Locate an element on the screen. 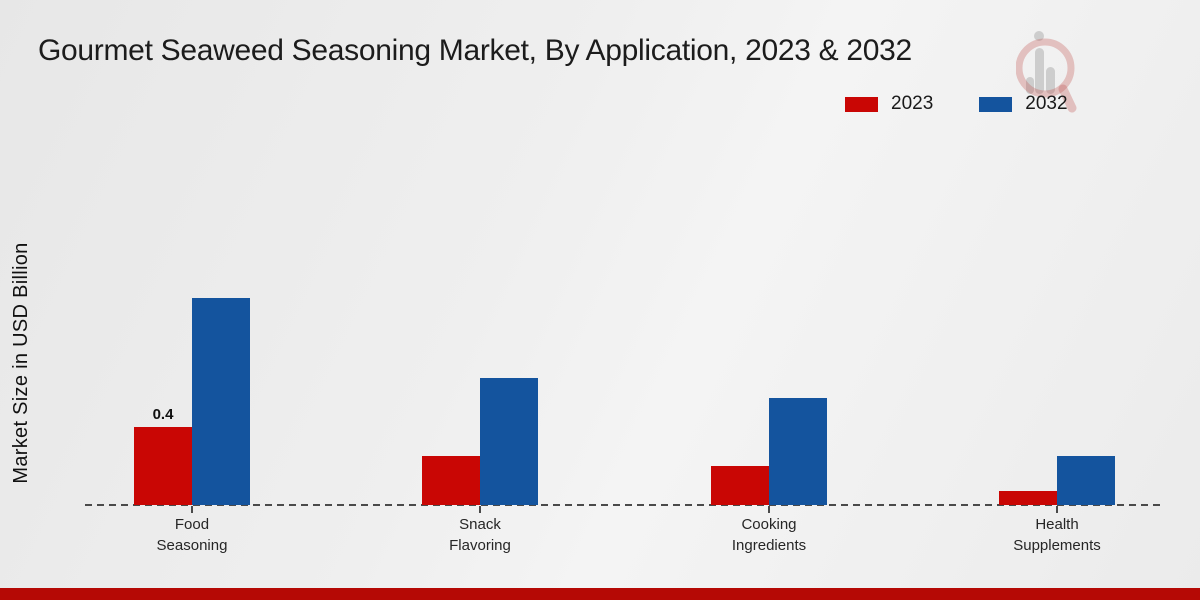 The image size is (1200, 600). bar-2032-cooking-ingredients is located at coordinates (798, 451).